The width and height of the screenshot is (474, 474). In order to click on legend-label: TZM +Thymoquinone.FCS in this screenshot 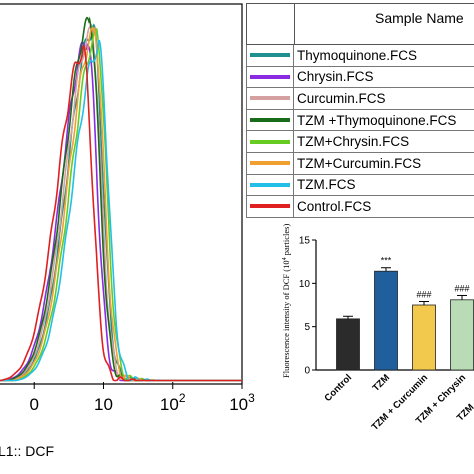, I will do `click(377, 120)`.